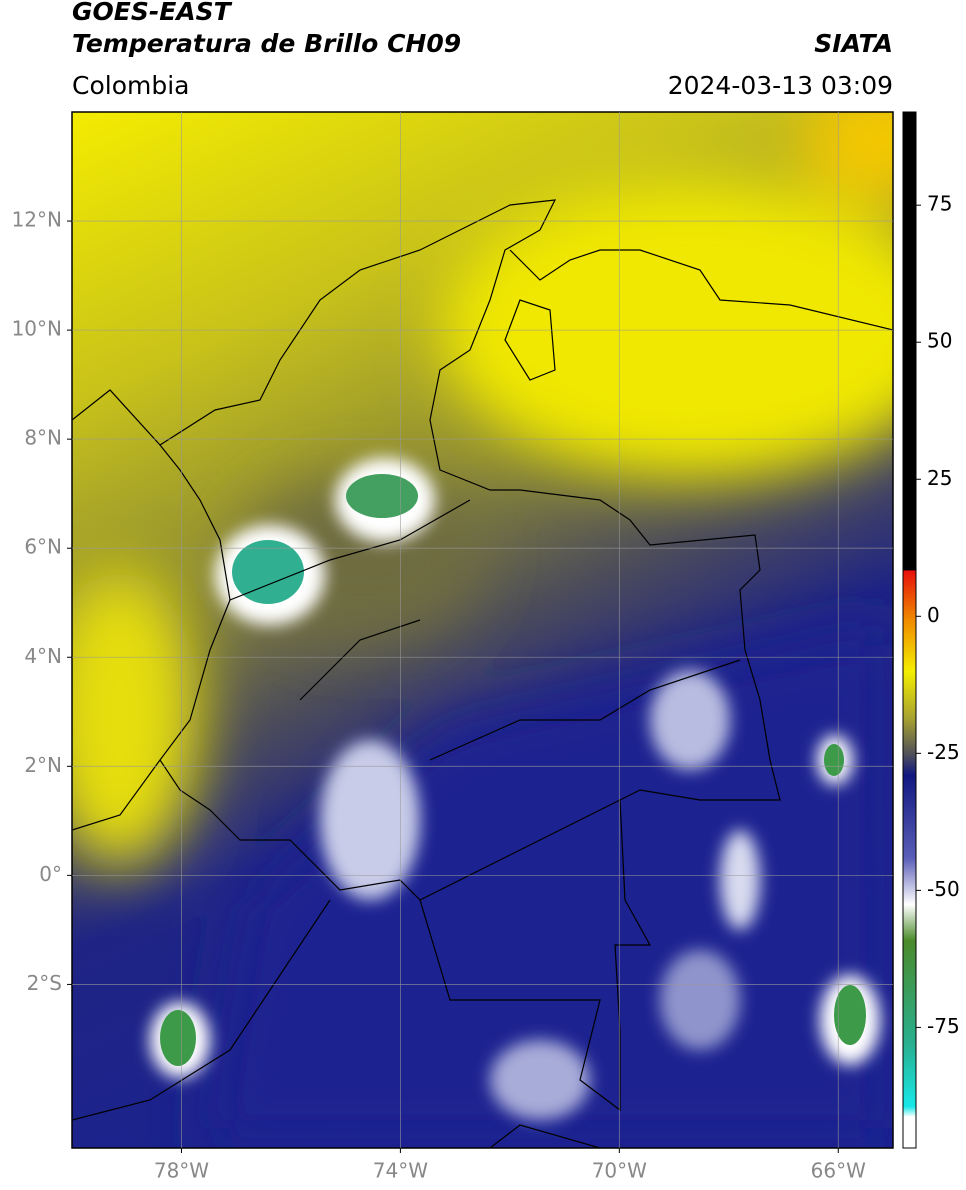  I want to click on y-tick-label: 2°N, so click(43, 765).